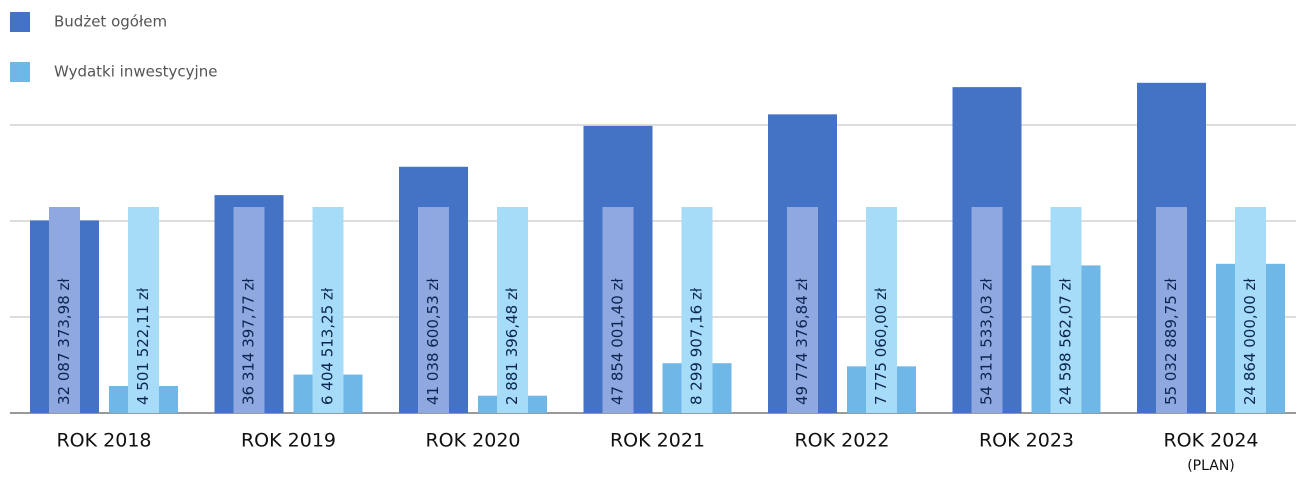 Image resolution: width=1296 pixels, height=485 pixels. What do you see at coordinates (328, 346) in the screenshot?
I see `value-label: 6 404 513,25 zł` at bounding box center [328, 346].